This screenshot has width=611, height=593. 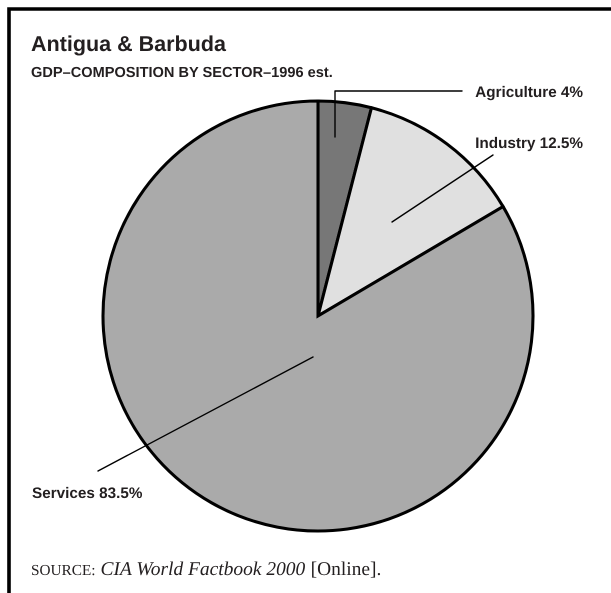 What do you see at coordinates (129, 45) in the screenshot?
I see `chart-title: Antigua & Barbuda` at bounding box center [129, 45].